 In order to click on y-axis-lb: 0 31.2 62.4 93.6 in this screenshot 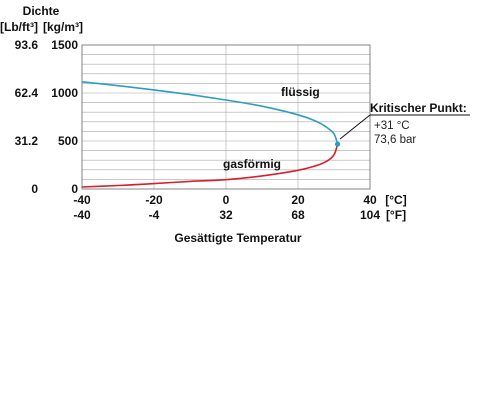, I will do `click(27, 117)`.